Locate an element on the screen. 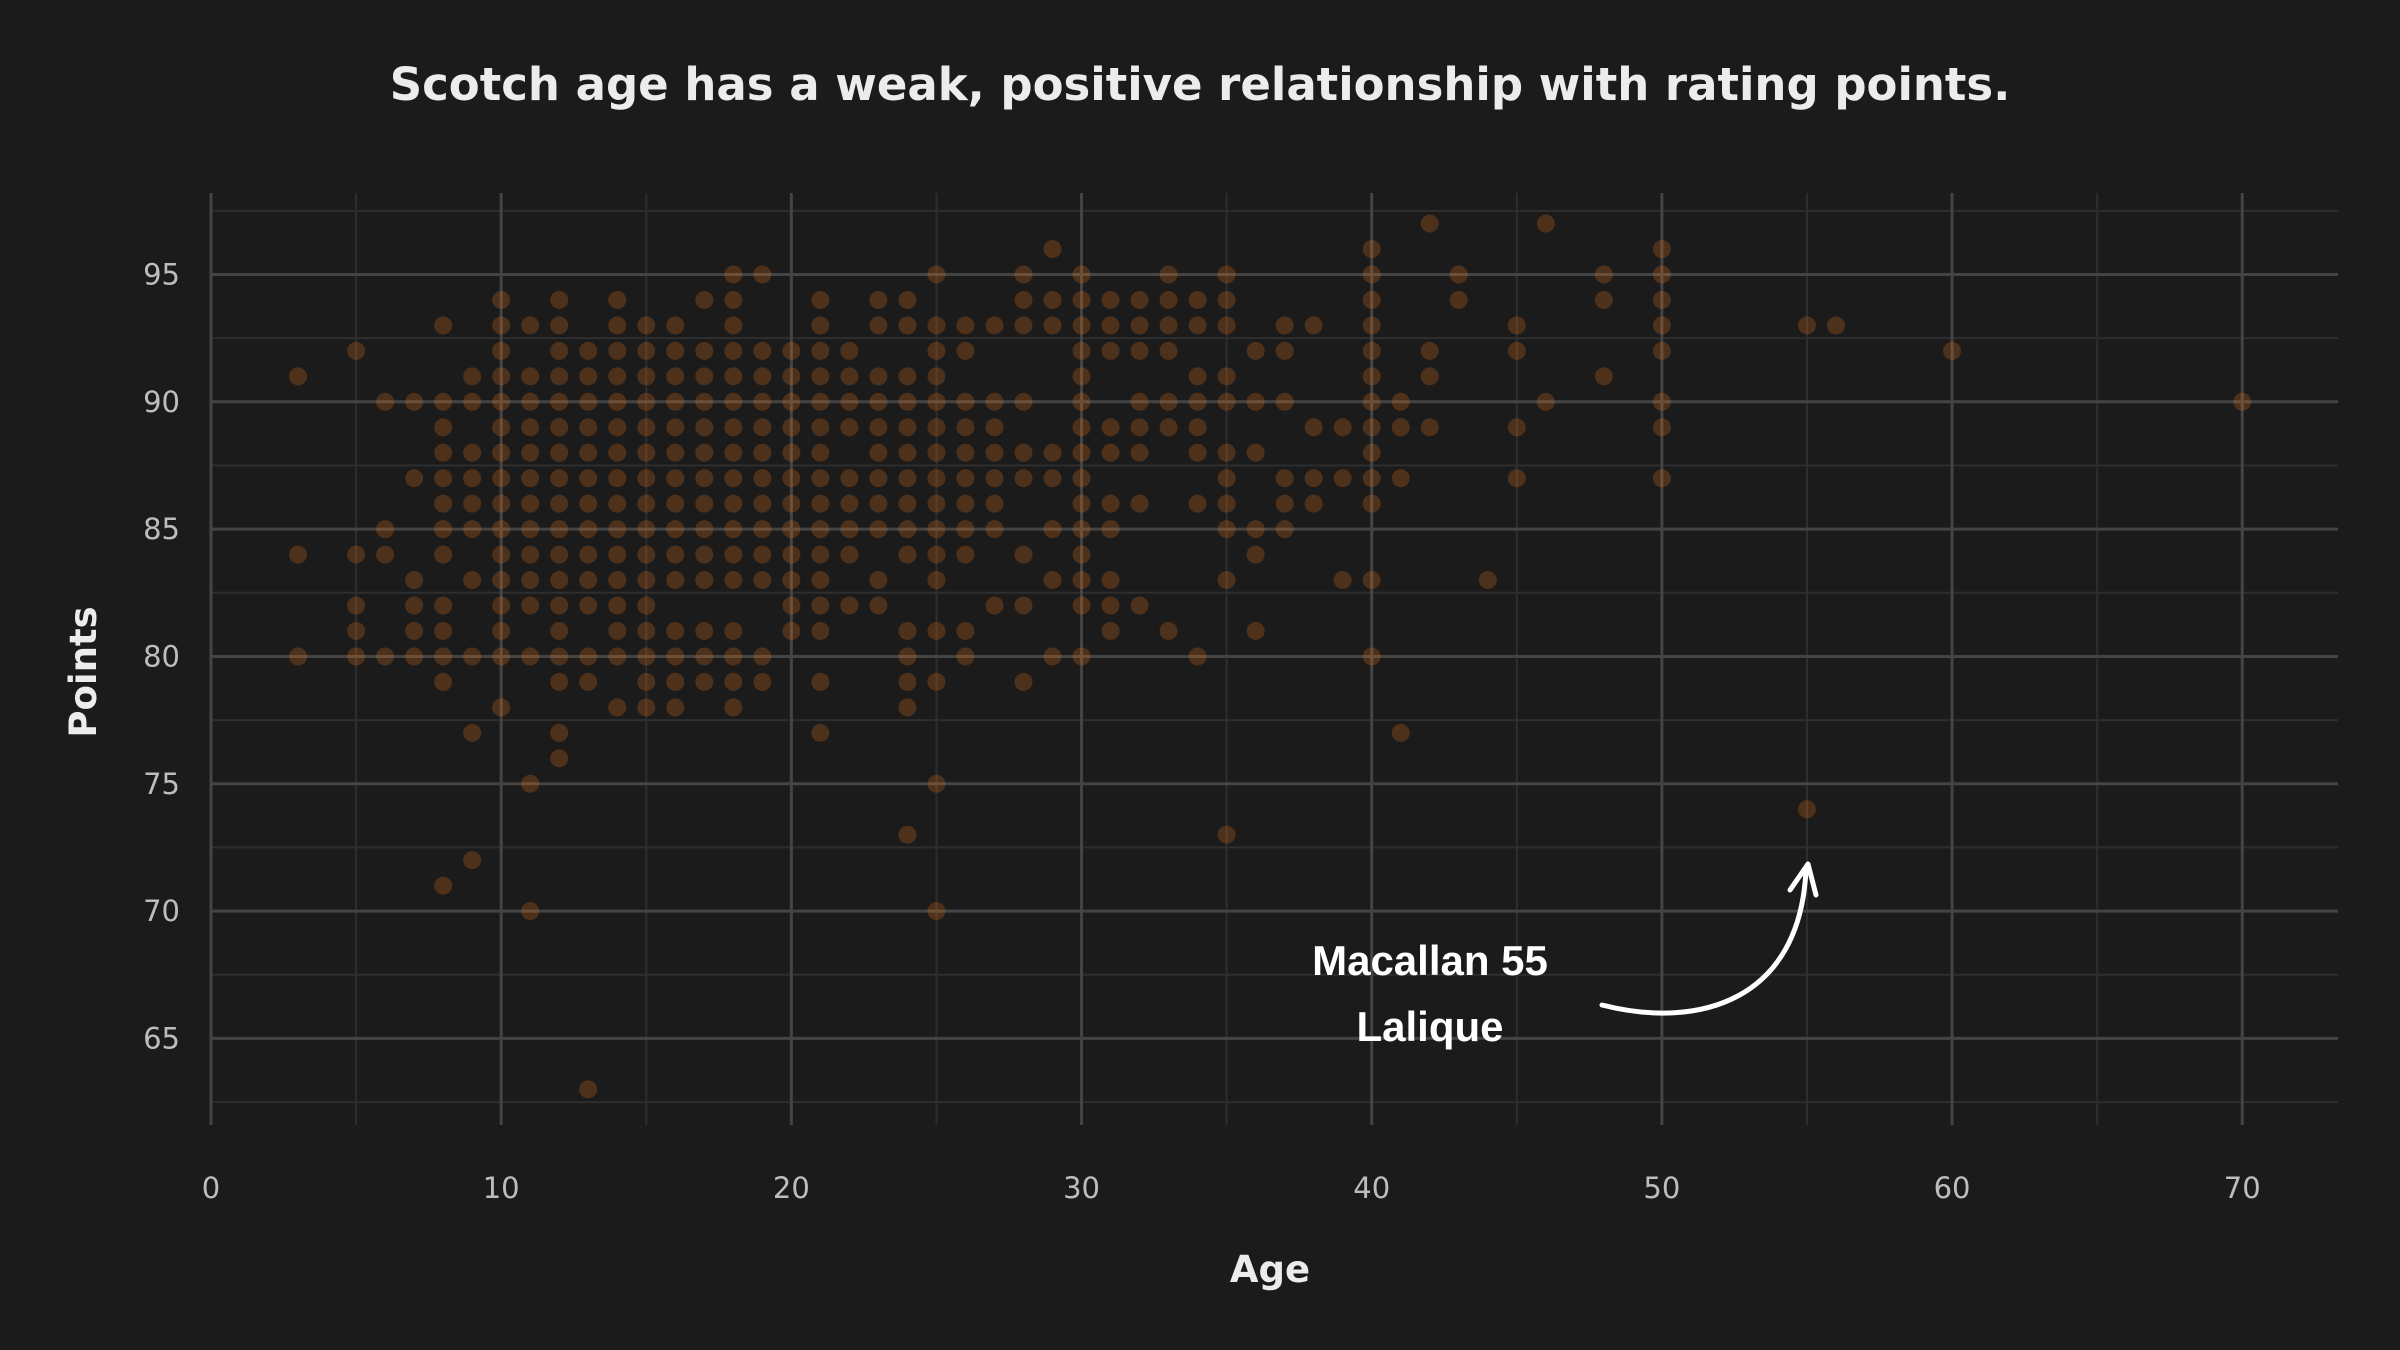 The height and width of the screenshot is (1350, 2400). y-tick-label: 85 is located at coordinates (161, 529).